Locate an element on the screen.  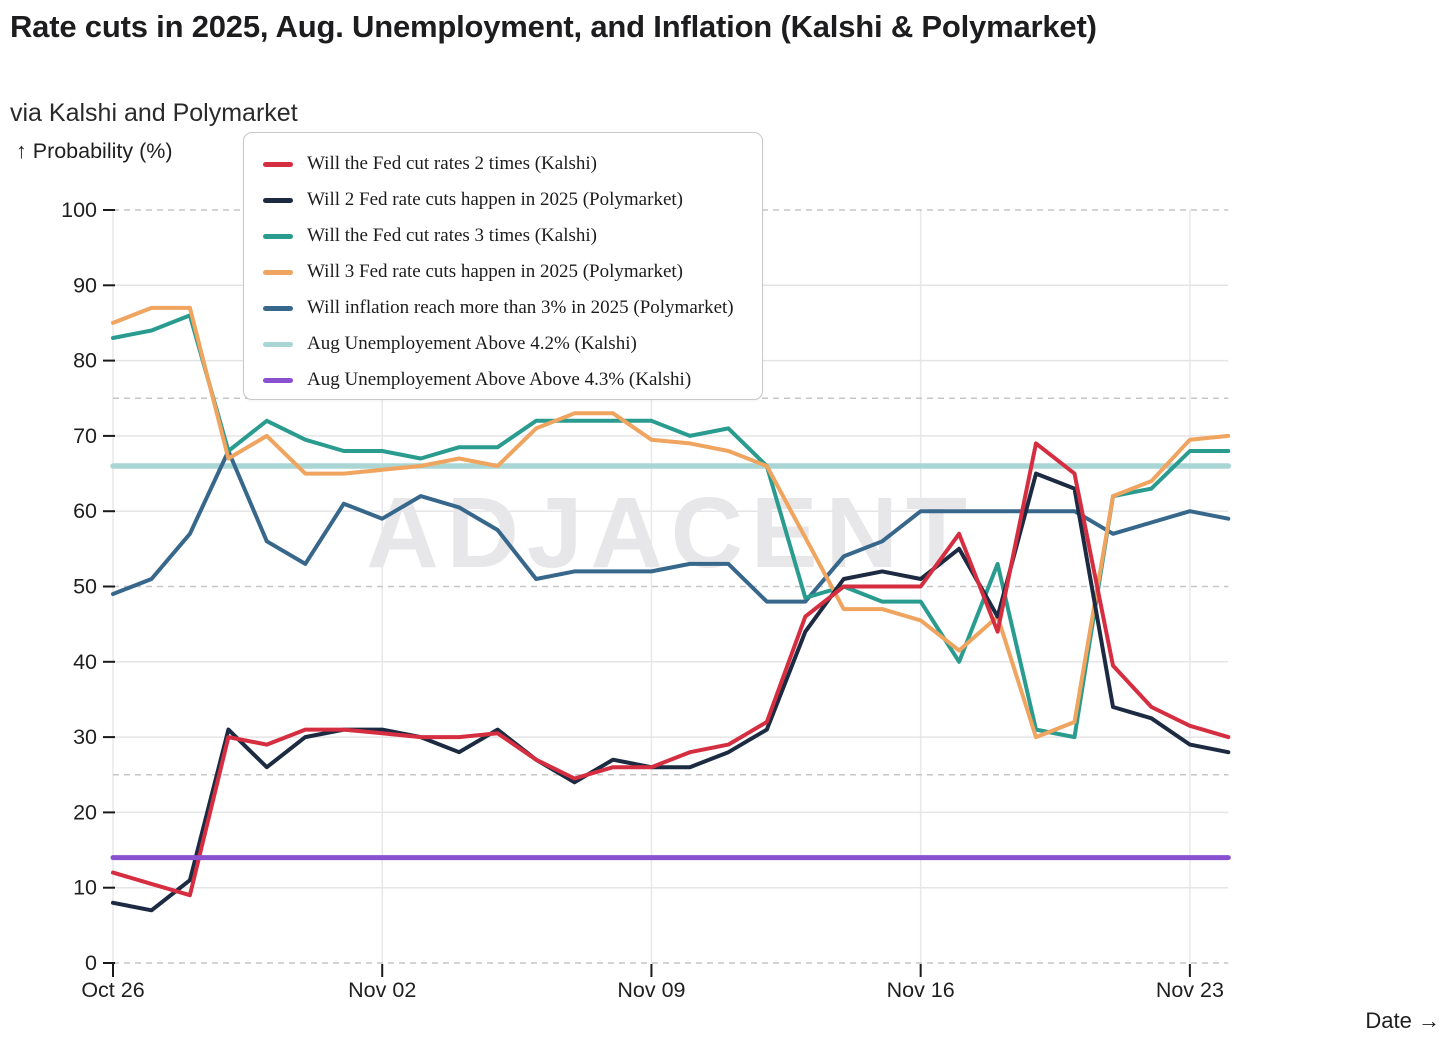
y-tick-label: 80 is located at coordinates (85, 361).